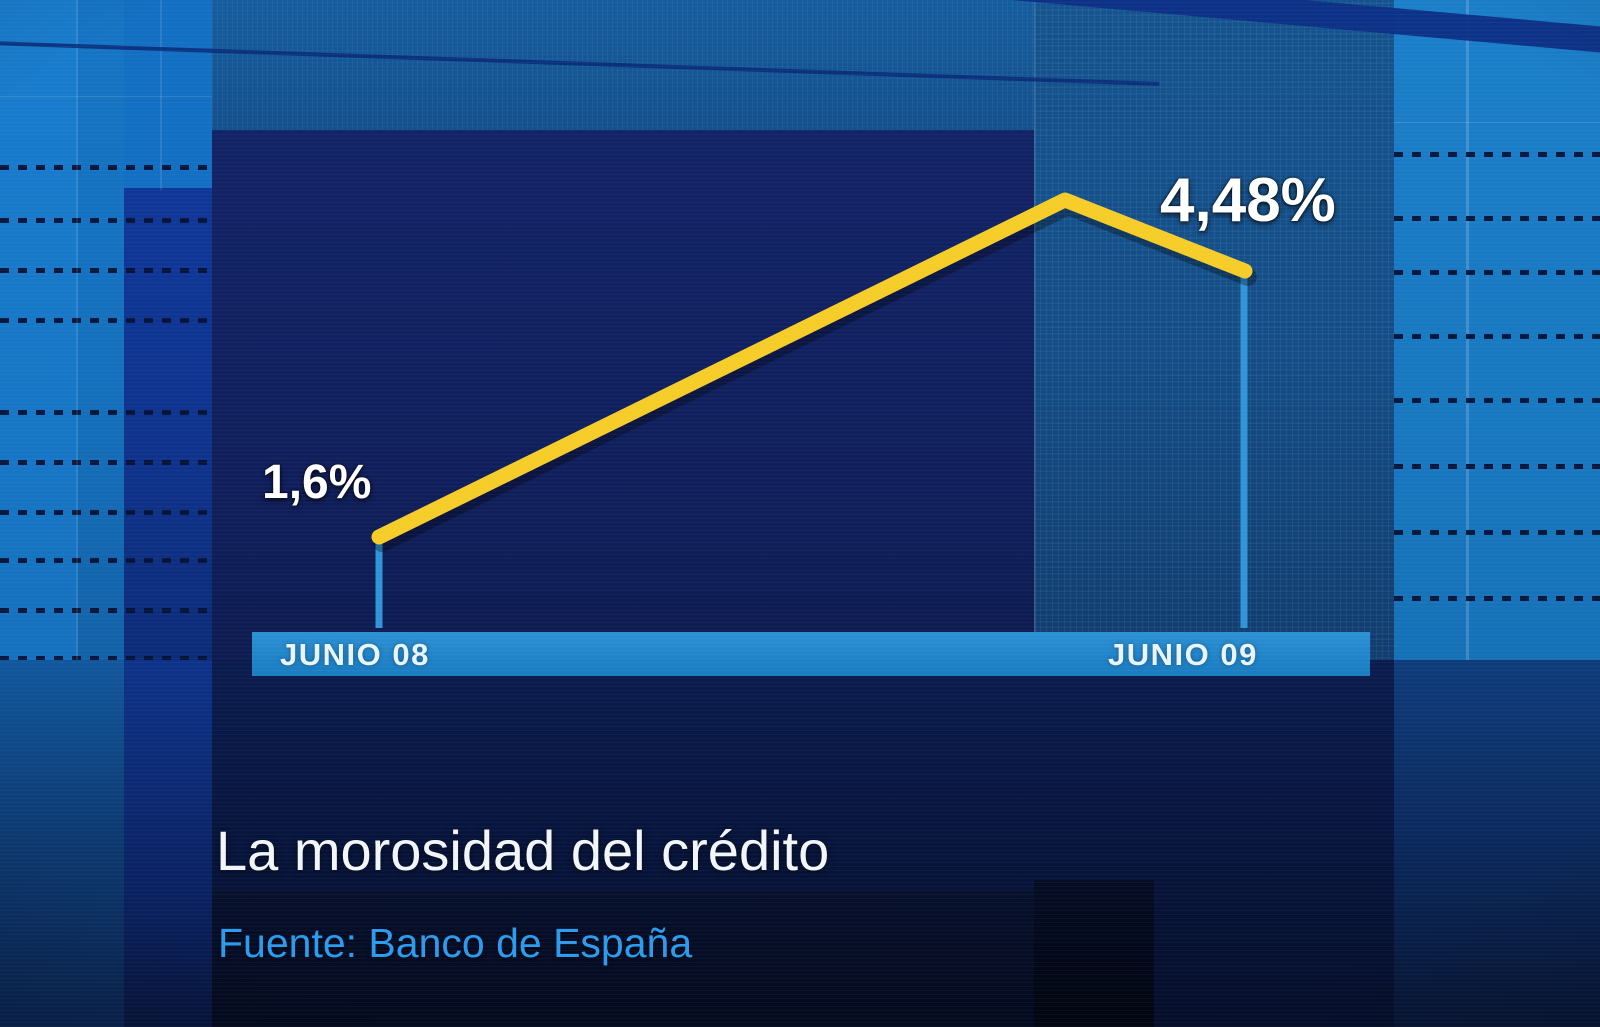  What do you see at coordinates (455, 943) in the screenshot?
I see `caption-source: Fuente: Banco de España` at bounding box center [455, 943].